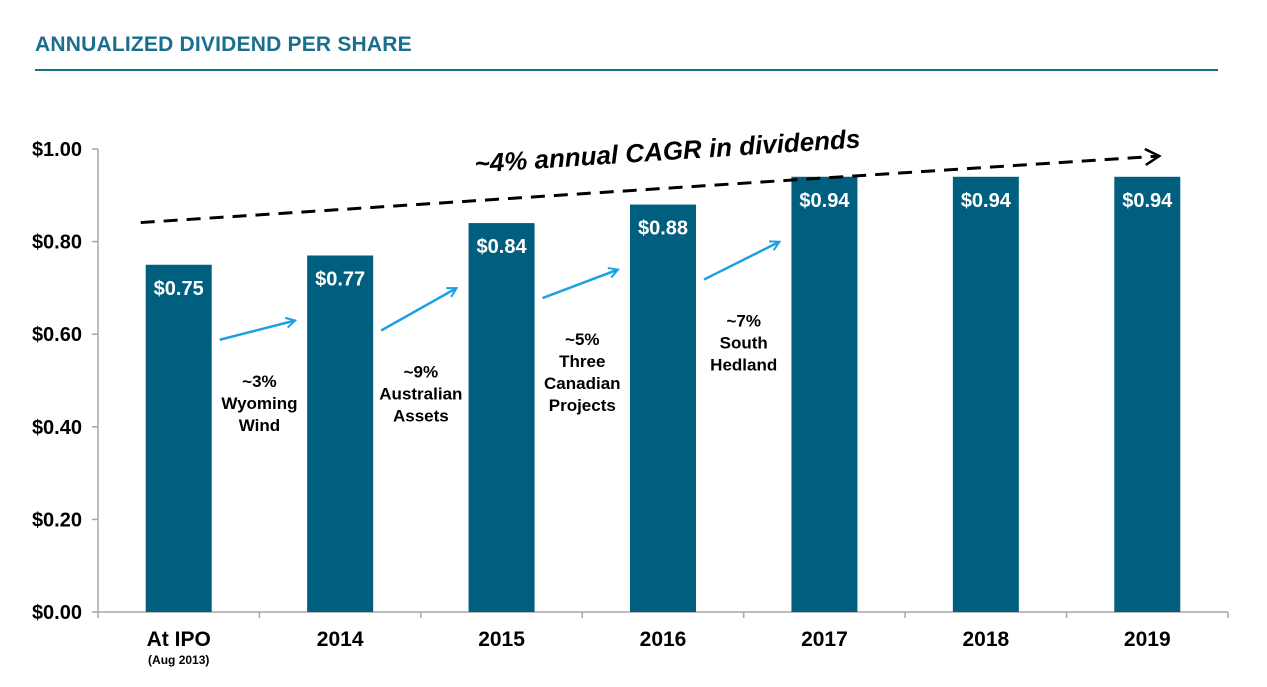 The width and height of the screenshot is (1267, 687). Describe the element at coordinates (502, 247) in the screenshot. I see `bar-value-label: $0.84` at that location.